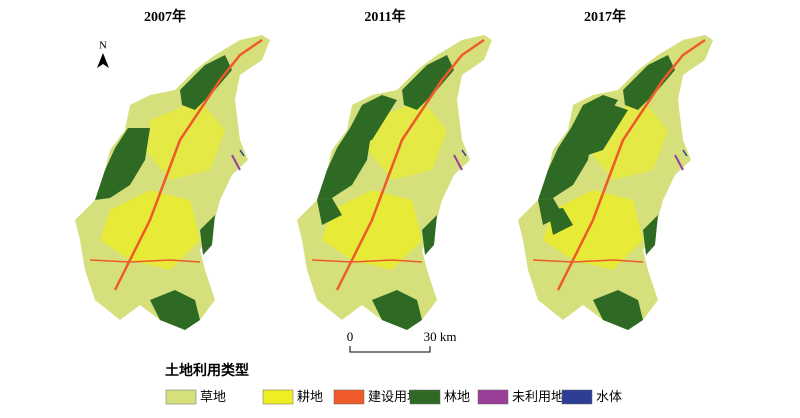 This screenshot has height=418, width=800. Describe the element at coordinates (538, 396) in the screenshot. I see `legend-label: 未利用地` at that location.